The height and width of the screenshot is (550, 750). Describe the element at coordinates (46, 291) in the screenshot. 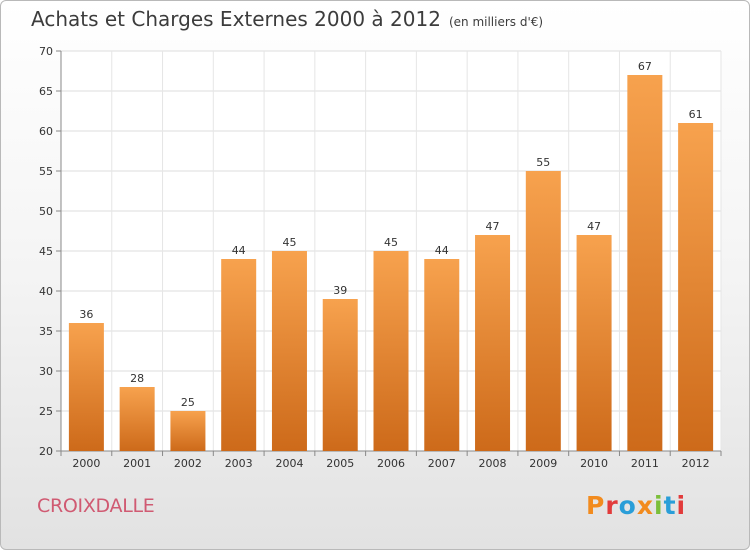

I see `y-tick-label: 40` at that location.